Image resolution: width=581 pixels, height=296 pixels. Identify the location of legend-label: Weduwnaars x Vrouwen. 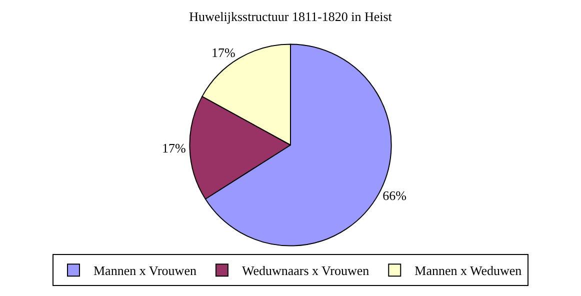
(306, 270).